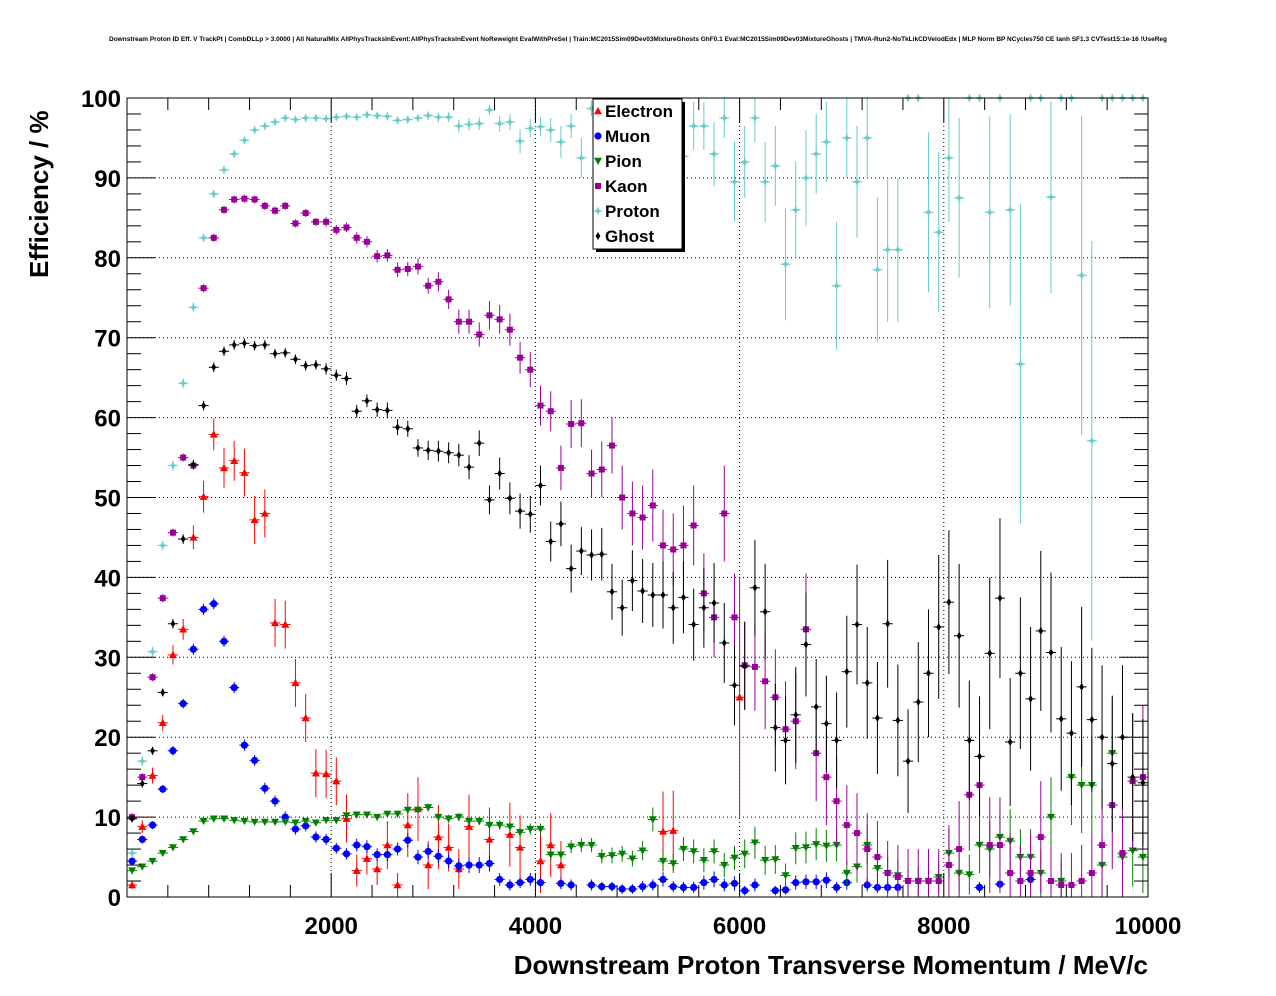  I want to click on legend-marker-proton, so click(598, 211).